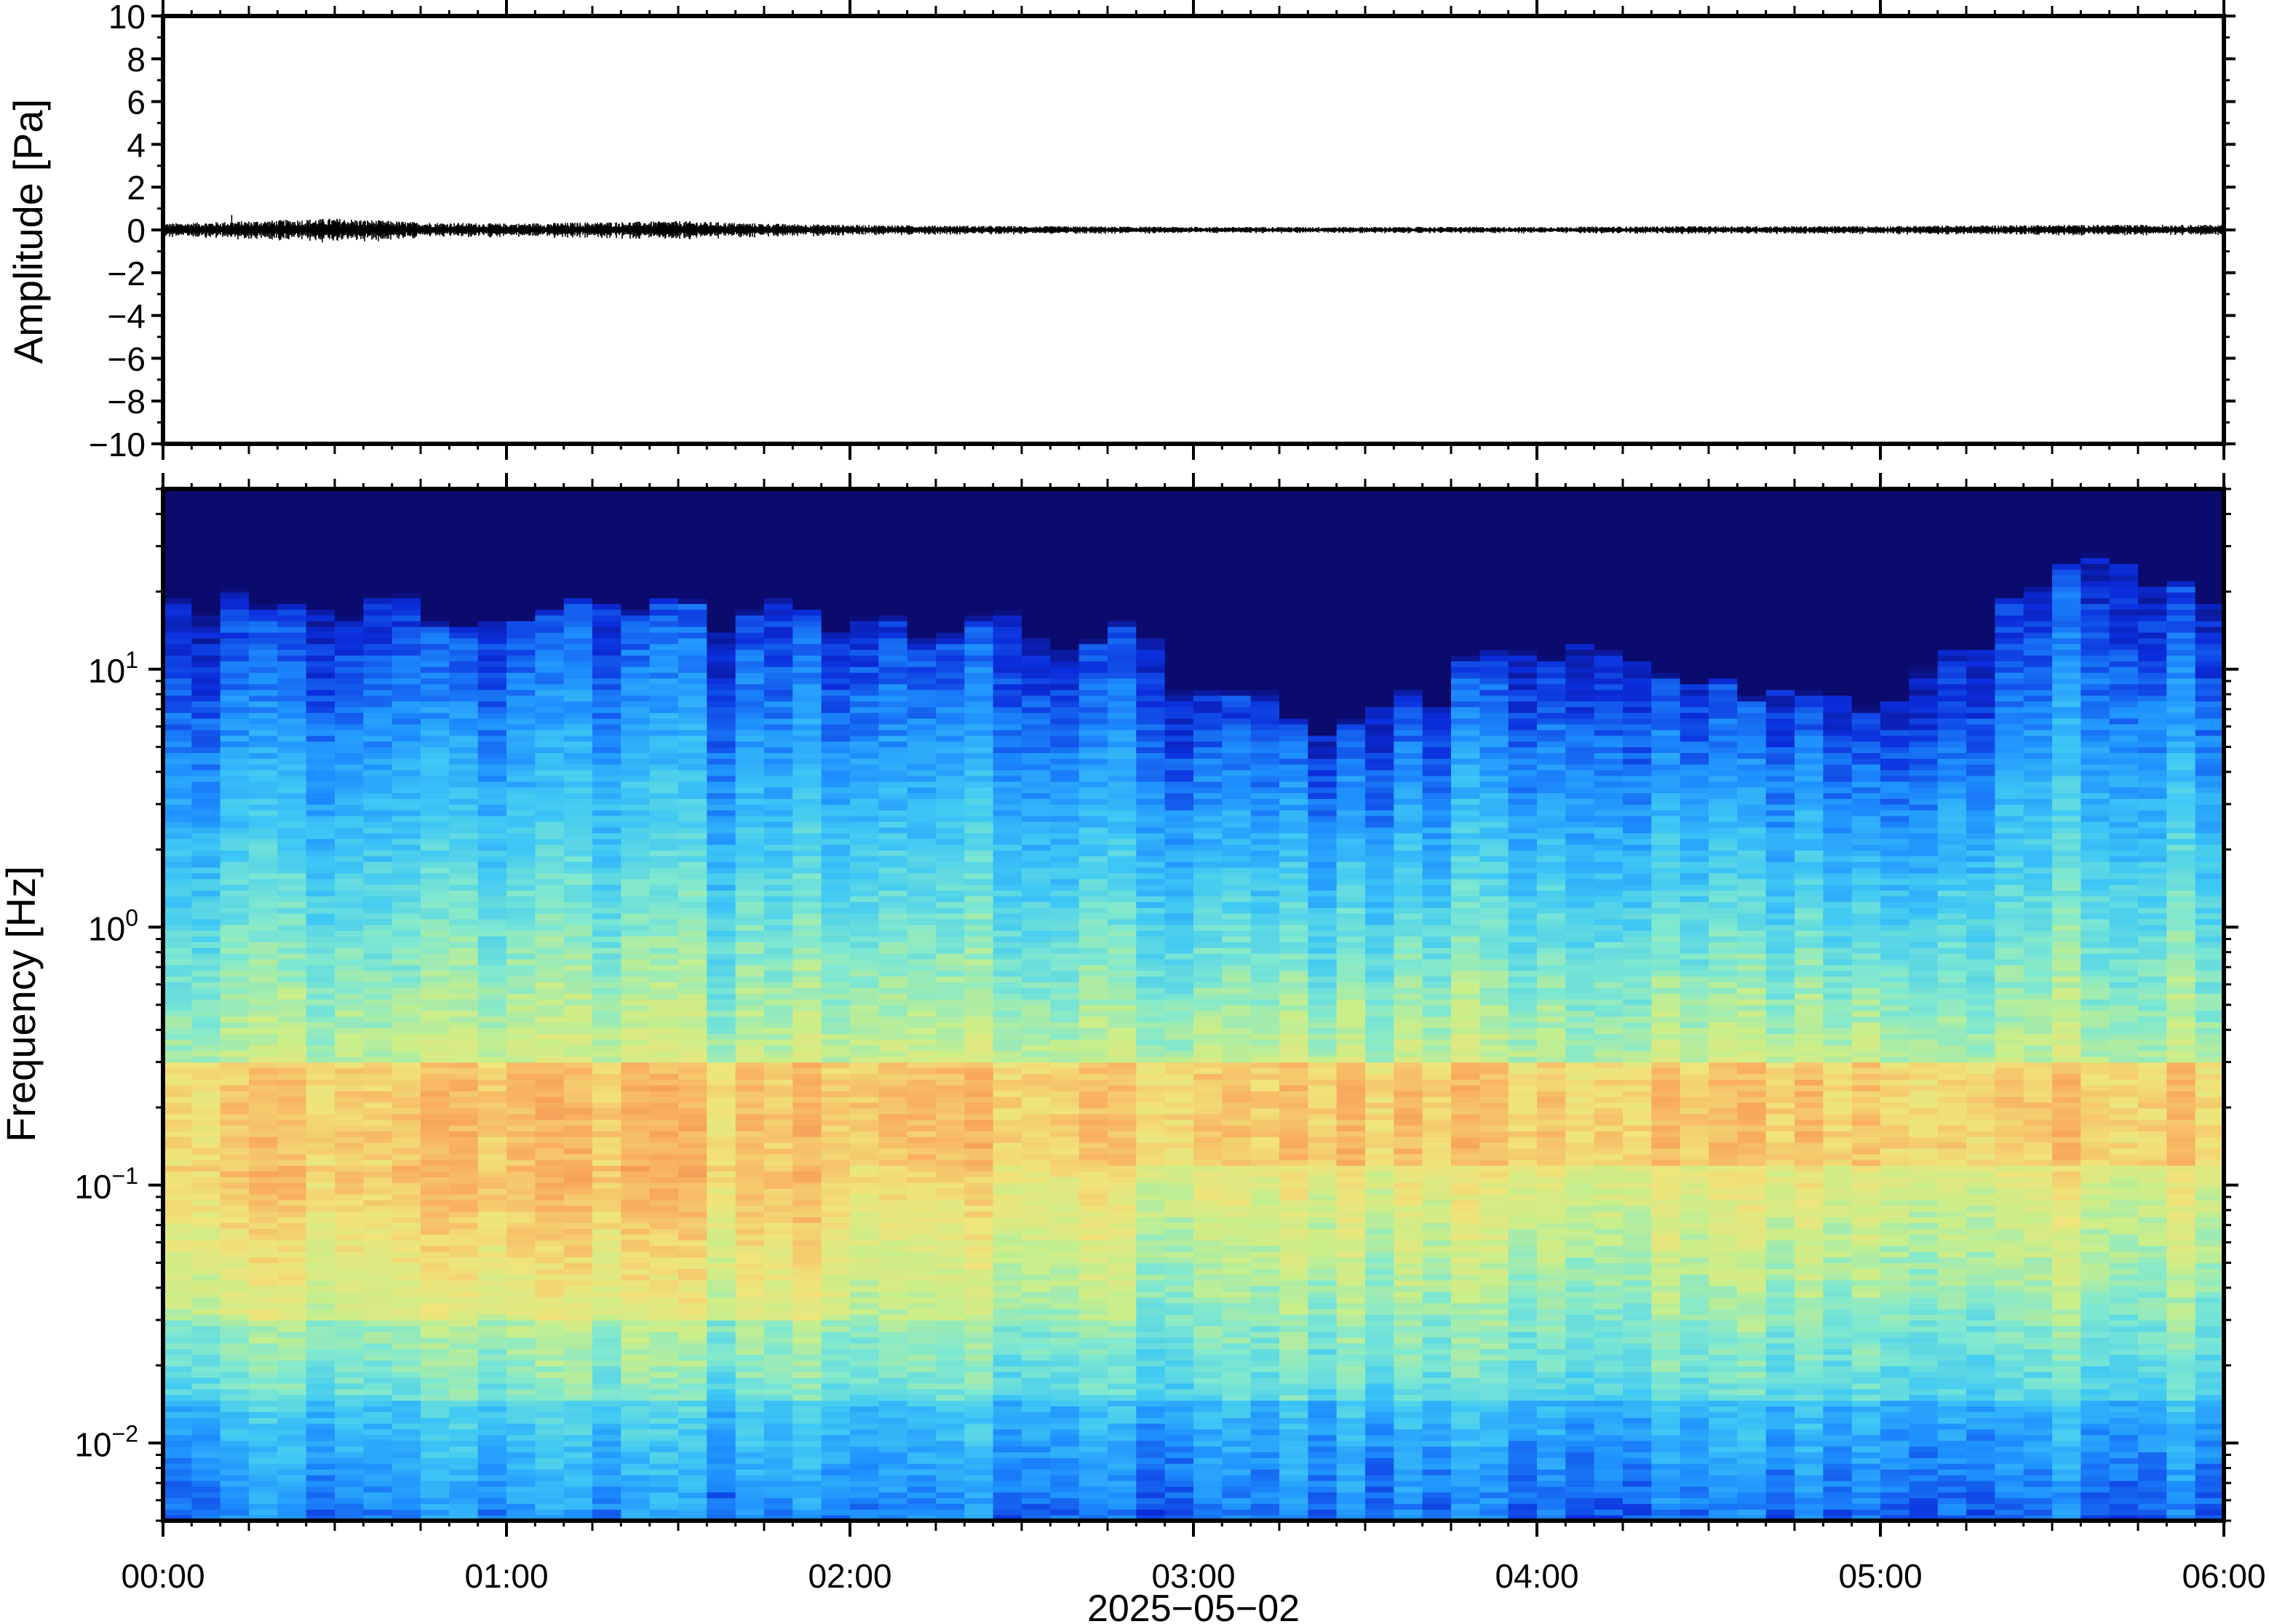  I want to click on waveform-y-tick-label: −6, so click(127, 359).